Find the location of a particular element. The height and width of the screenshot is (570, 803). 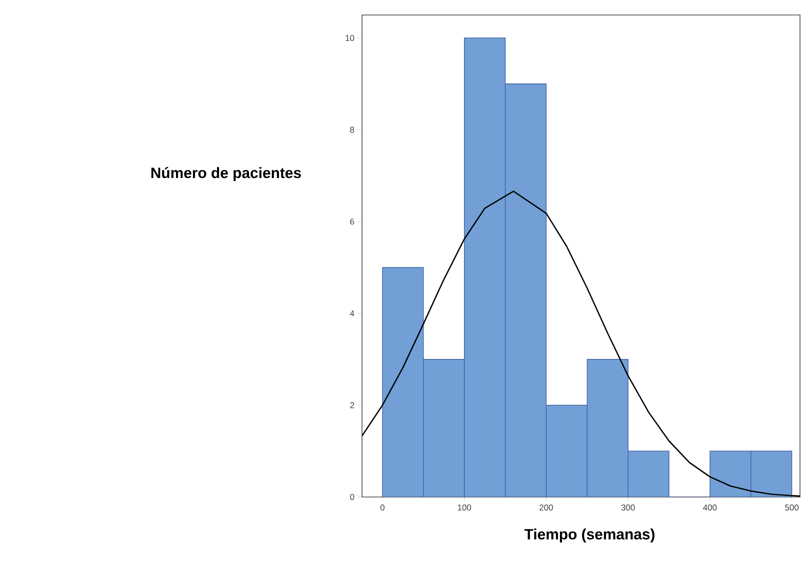

x-tick-label: 200 is located at coordinates (546, 507).